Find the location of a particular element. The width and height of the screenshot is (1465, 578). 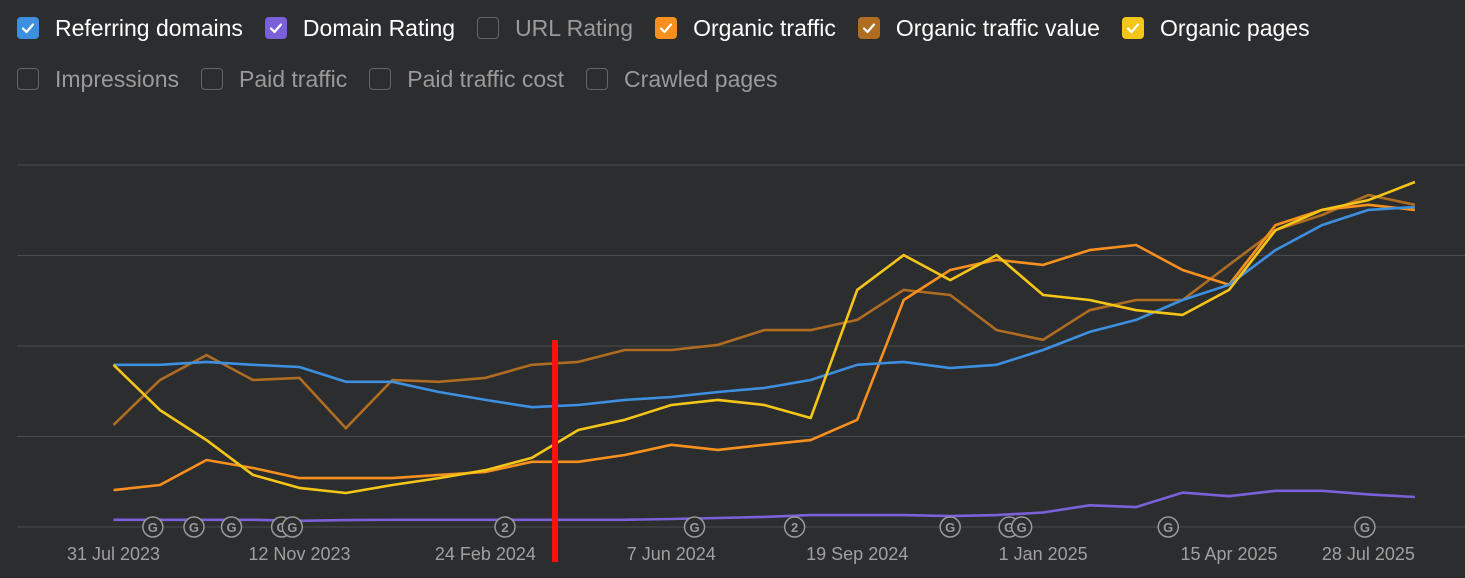

x-tick-label: 19 Sep 2024 is located at coordinates (857, 554).